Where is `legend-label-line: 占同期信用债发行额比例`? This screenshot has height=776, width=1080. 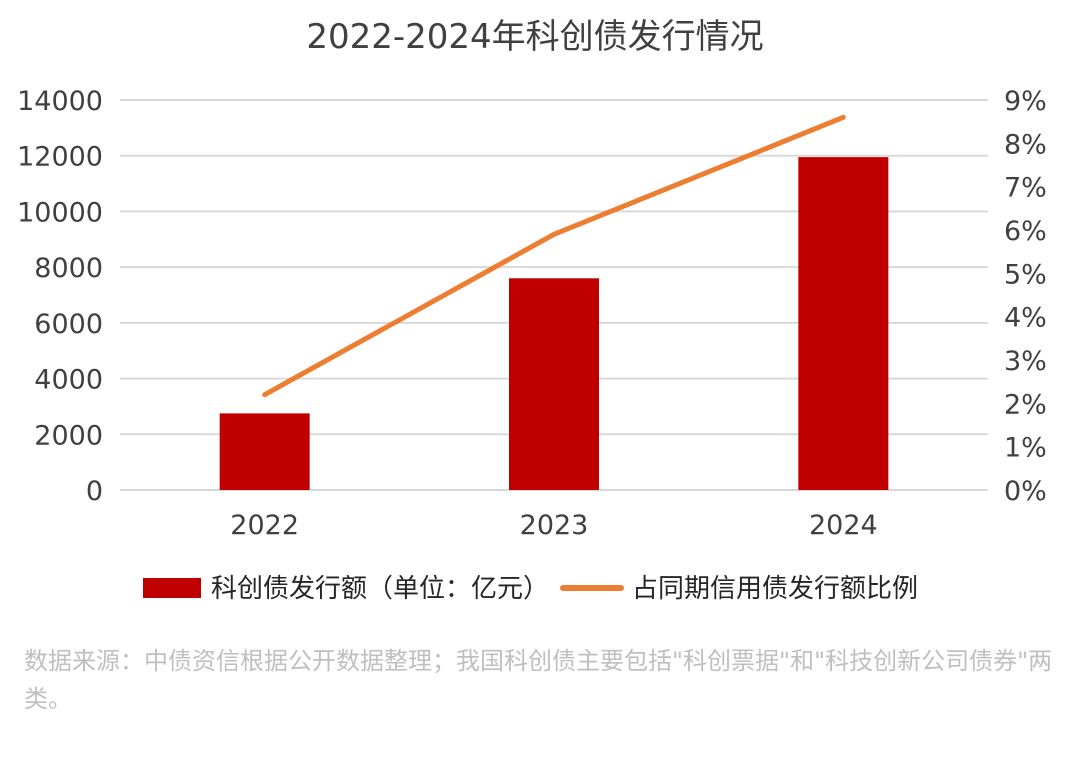 legend-label-line: 占同期信用债发行额比例 is located at coordinates (775, 589).